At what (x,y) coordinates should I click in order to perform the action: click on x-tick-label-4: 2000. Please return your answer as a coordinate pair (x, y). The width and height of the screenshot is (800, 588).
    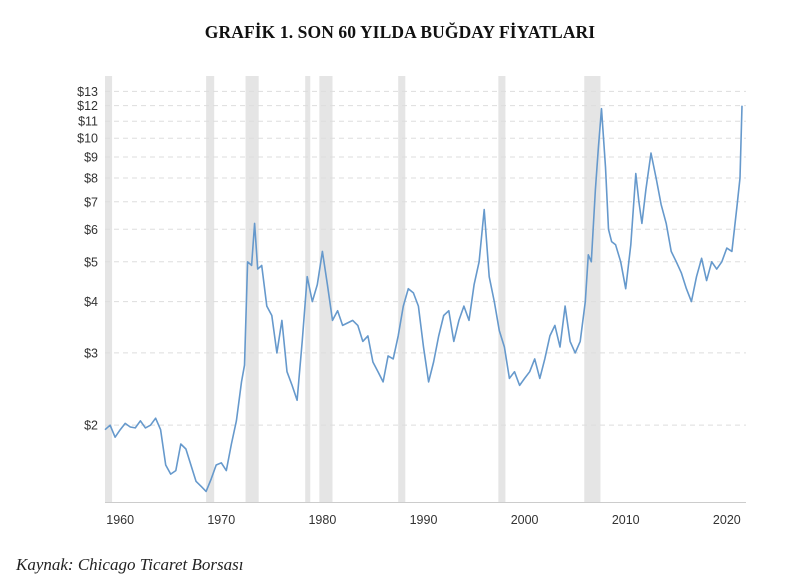
    Looking at the image, I should click on (525, 520).